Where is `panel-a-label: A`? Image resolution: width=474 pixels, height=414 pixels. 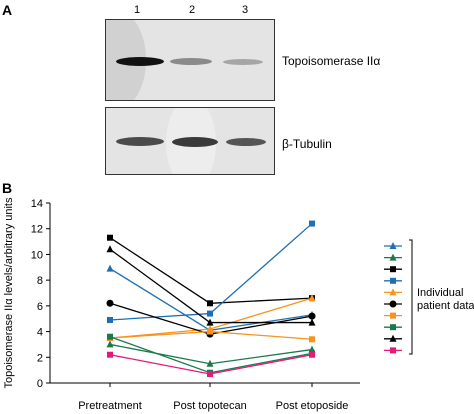
panel-a-label: A is located at coordinates (7, 10).